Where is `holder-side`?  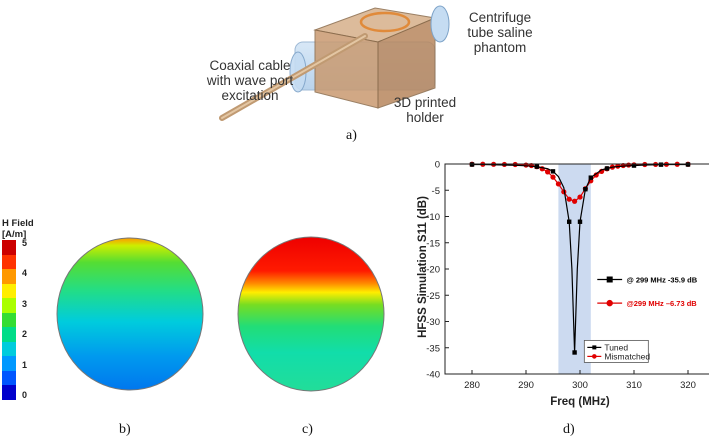 holder-side is located at coordinates (406, 63).